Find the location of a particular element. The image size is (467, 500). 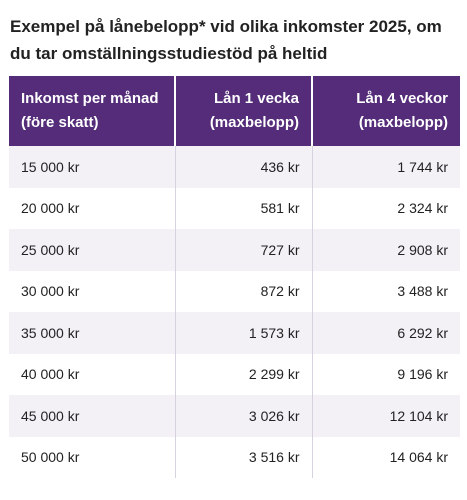

table-row: 45 000 kr 3 026 kr 12 104 kr is located at coordinates (234, 416).